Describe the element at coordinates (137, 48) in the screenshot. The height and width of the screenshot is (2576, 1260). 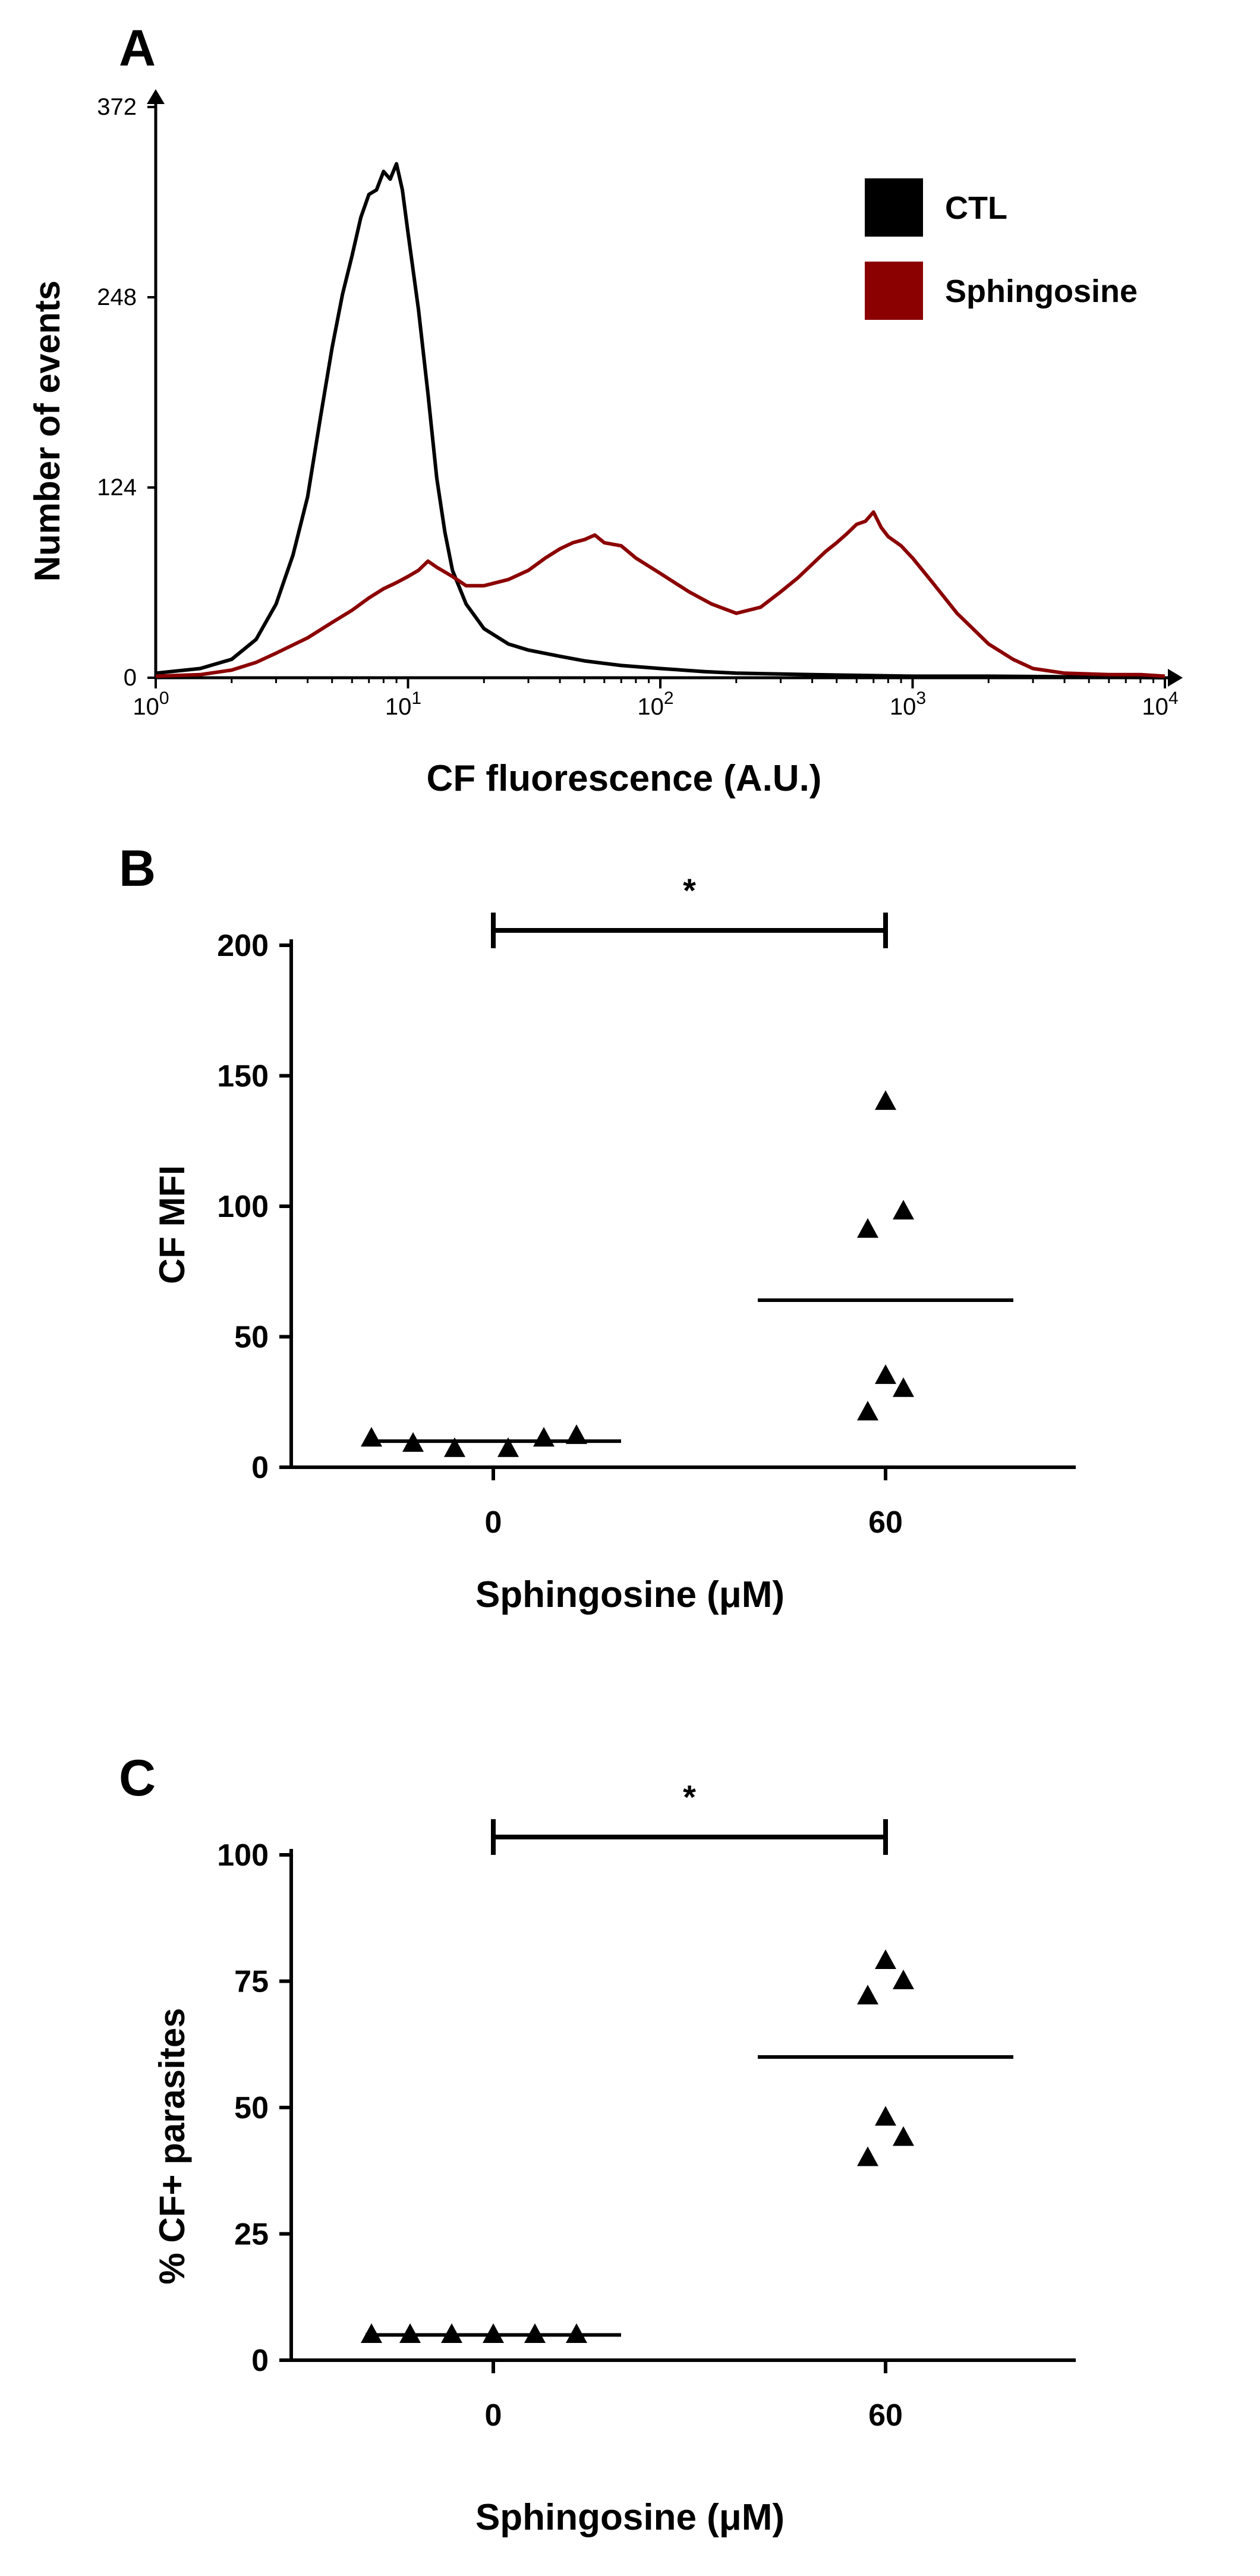
I see `panel-label-a: A` at that location.